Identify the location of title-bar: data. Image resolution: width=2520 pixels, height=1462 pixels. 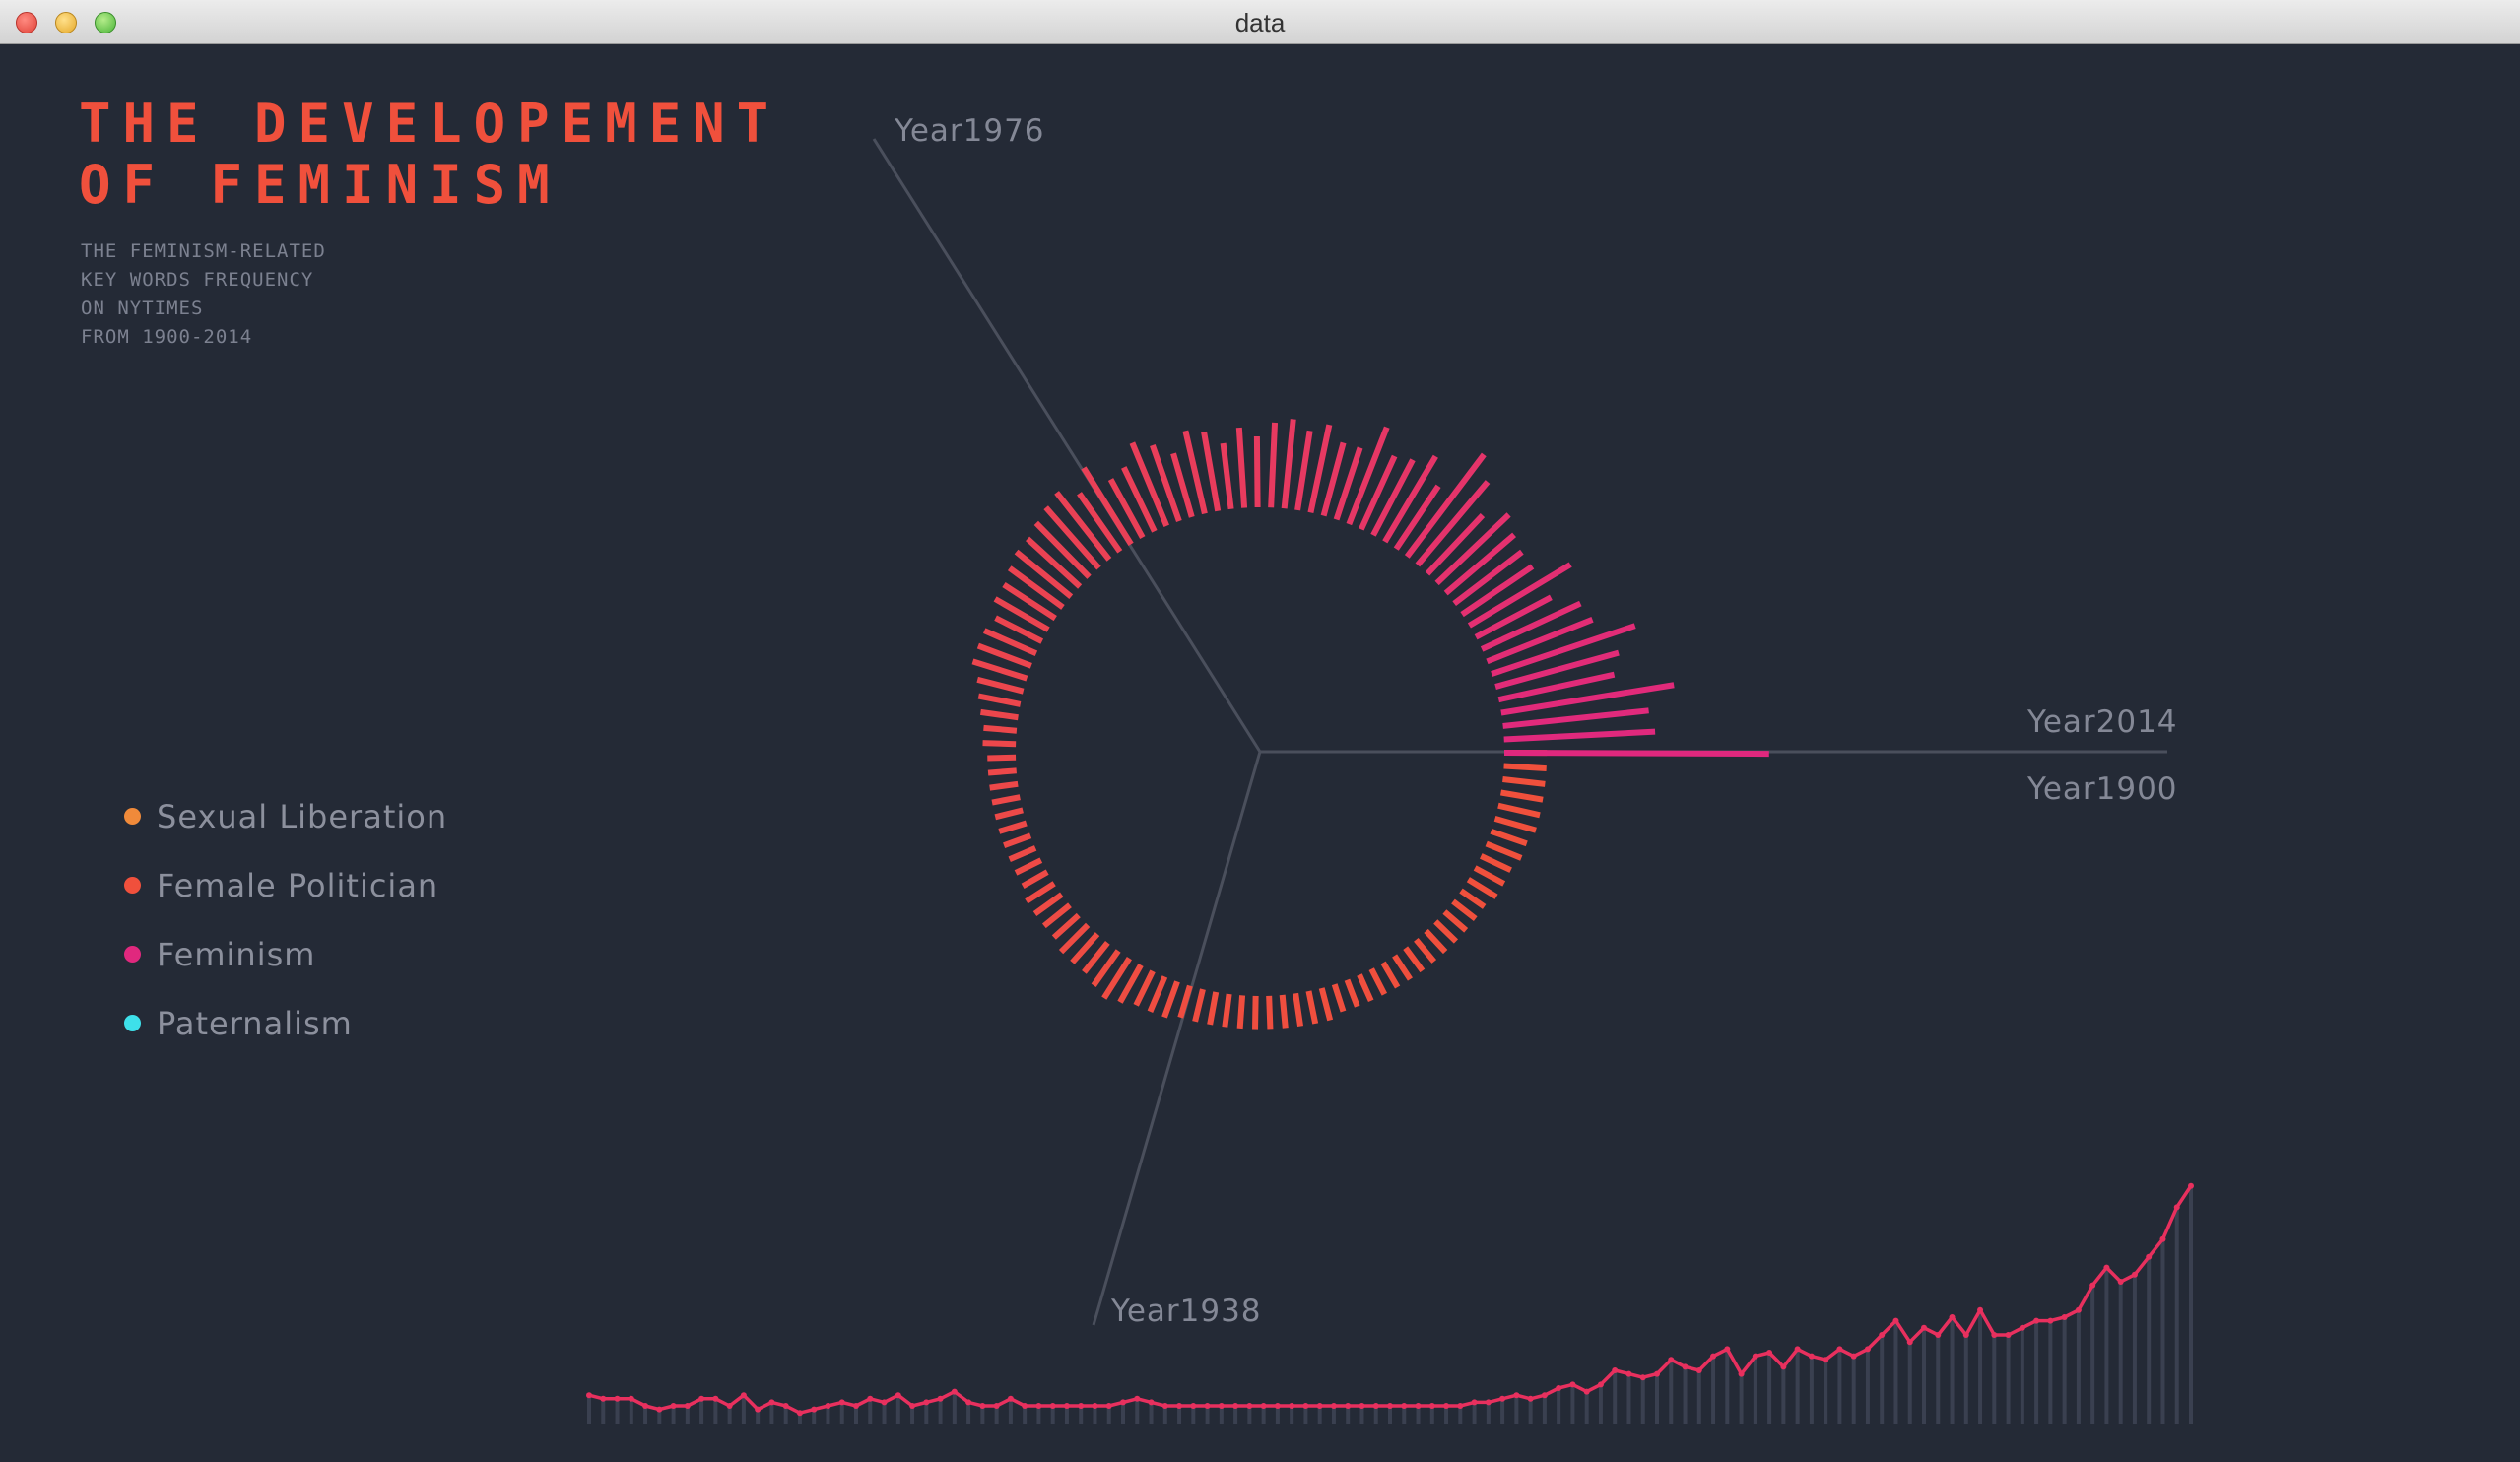
(1260, 22).